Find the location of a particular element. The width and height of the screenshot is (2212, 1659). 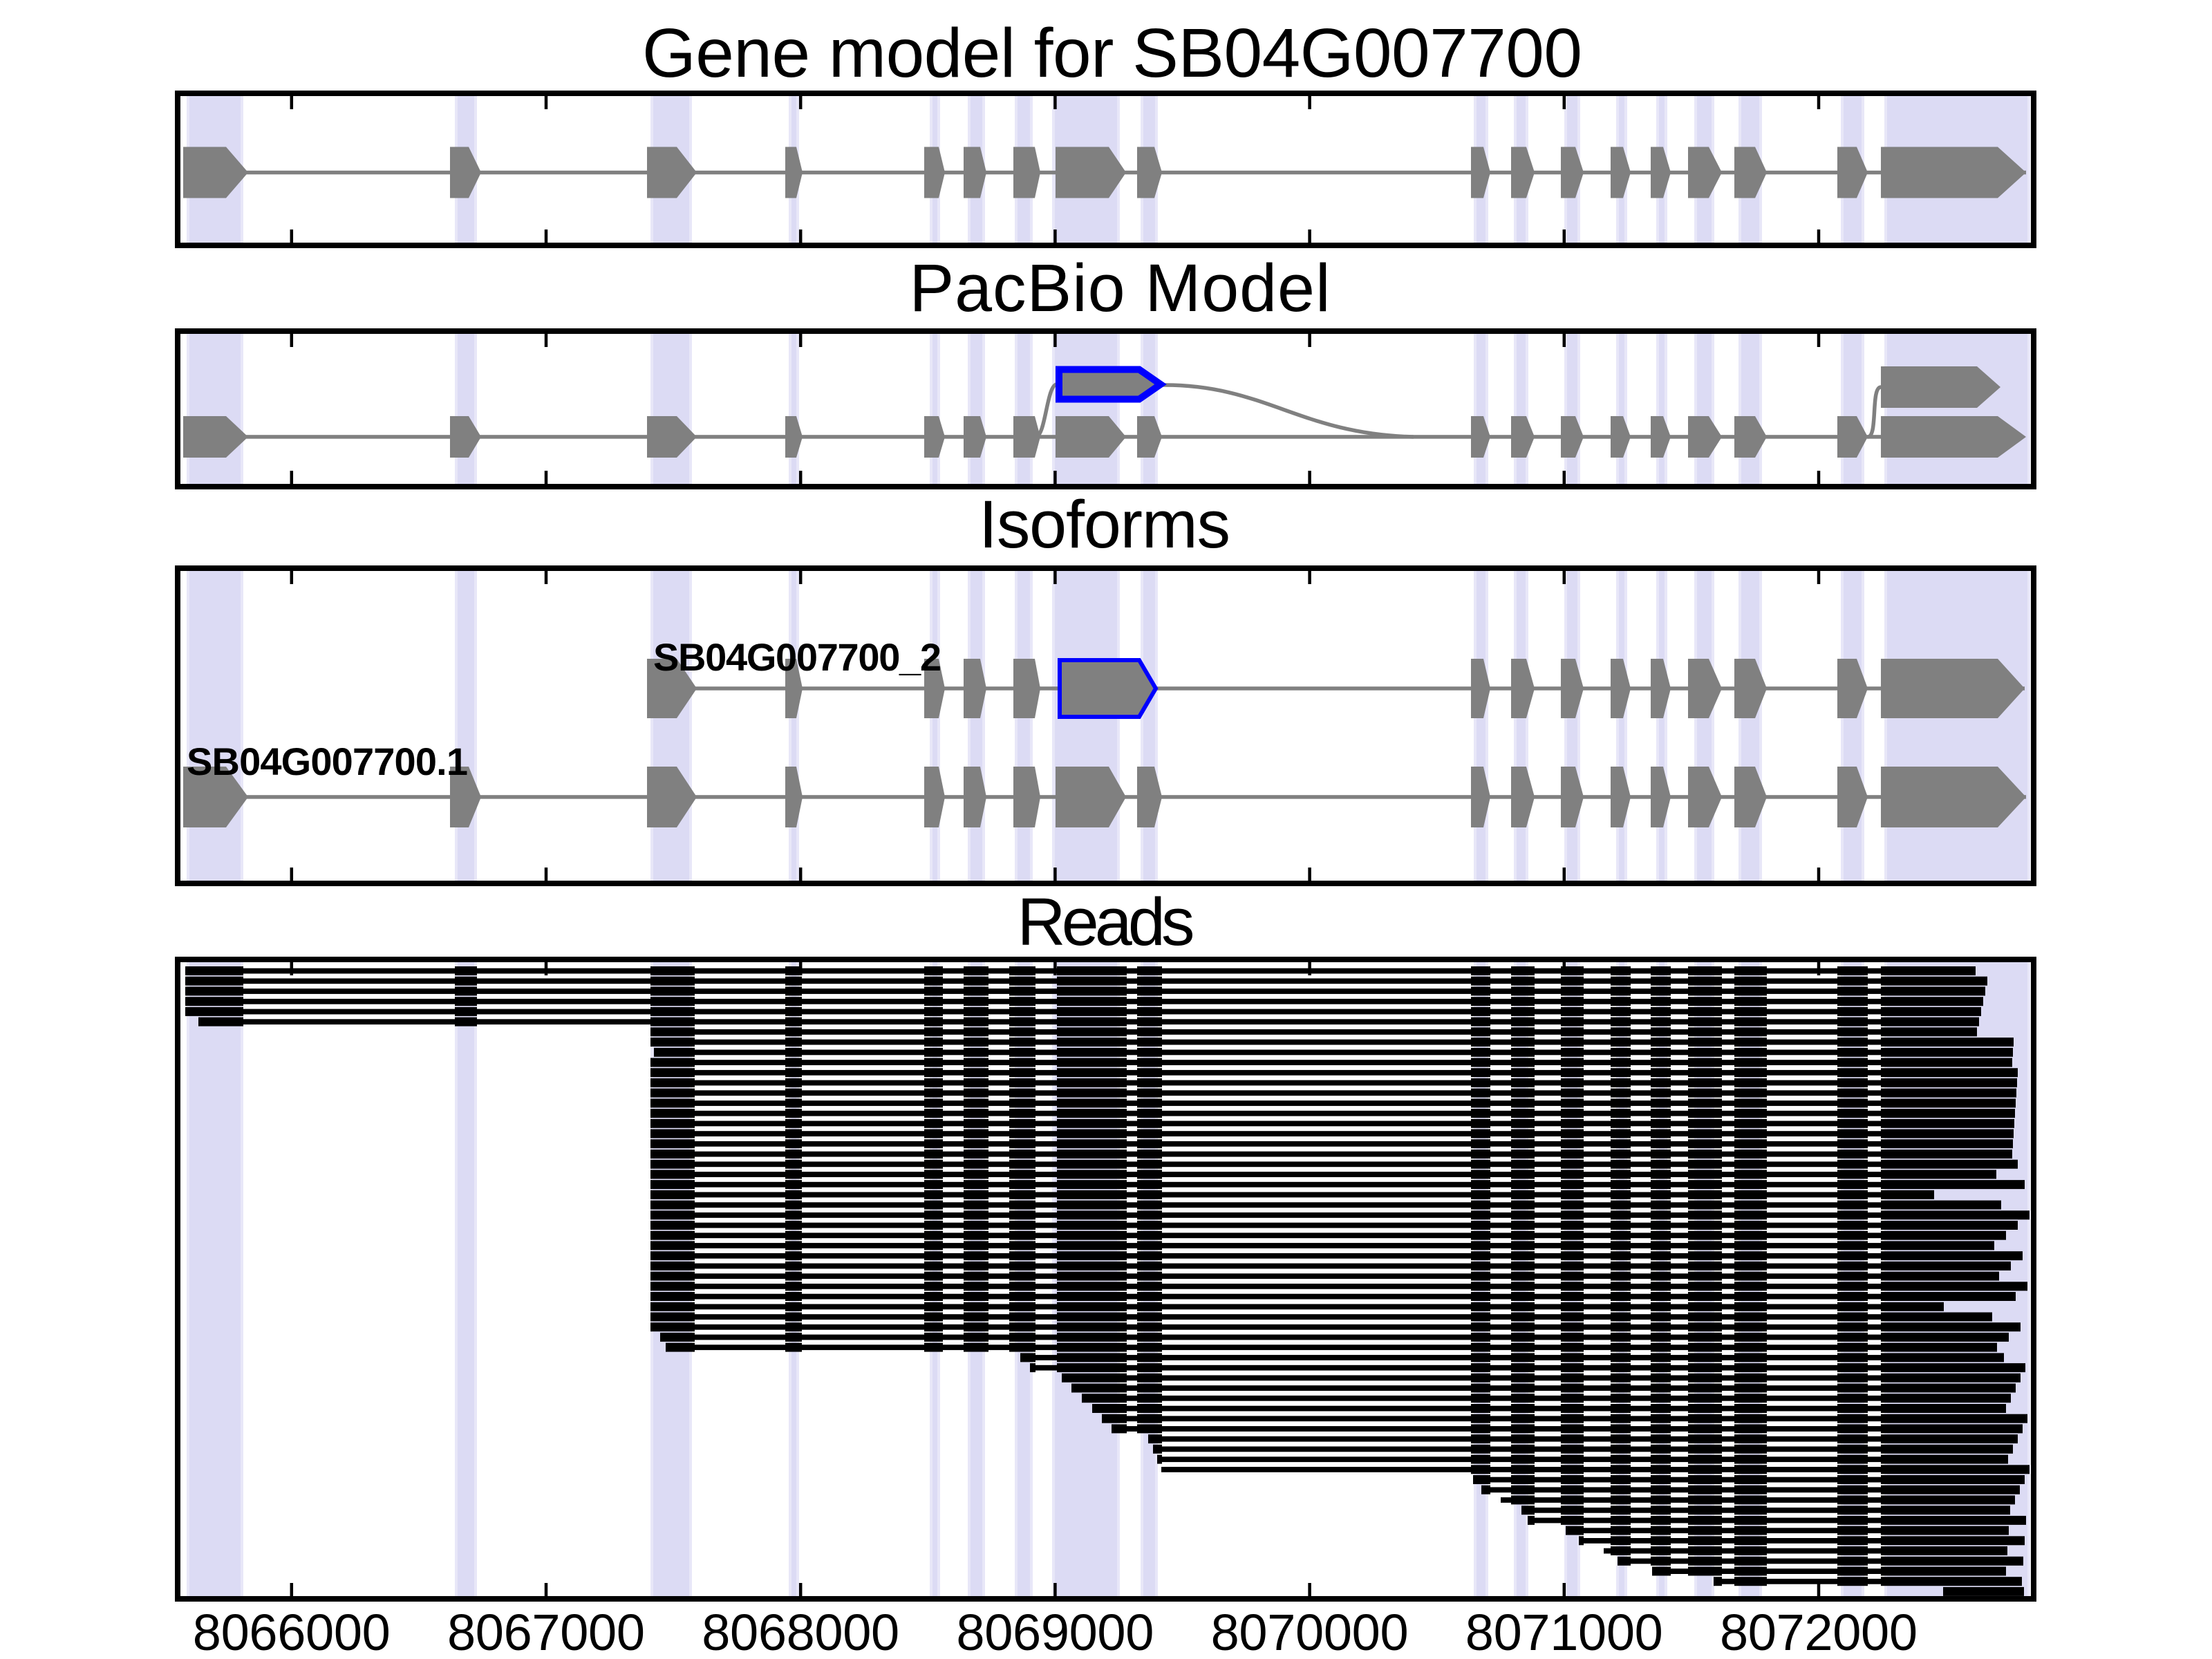

svg-text: 8072000 is located at coordinates (1819, 1632).